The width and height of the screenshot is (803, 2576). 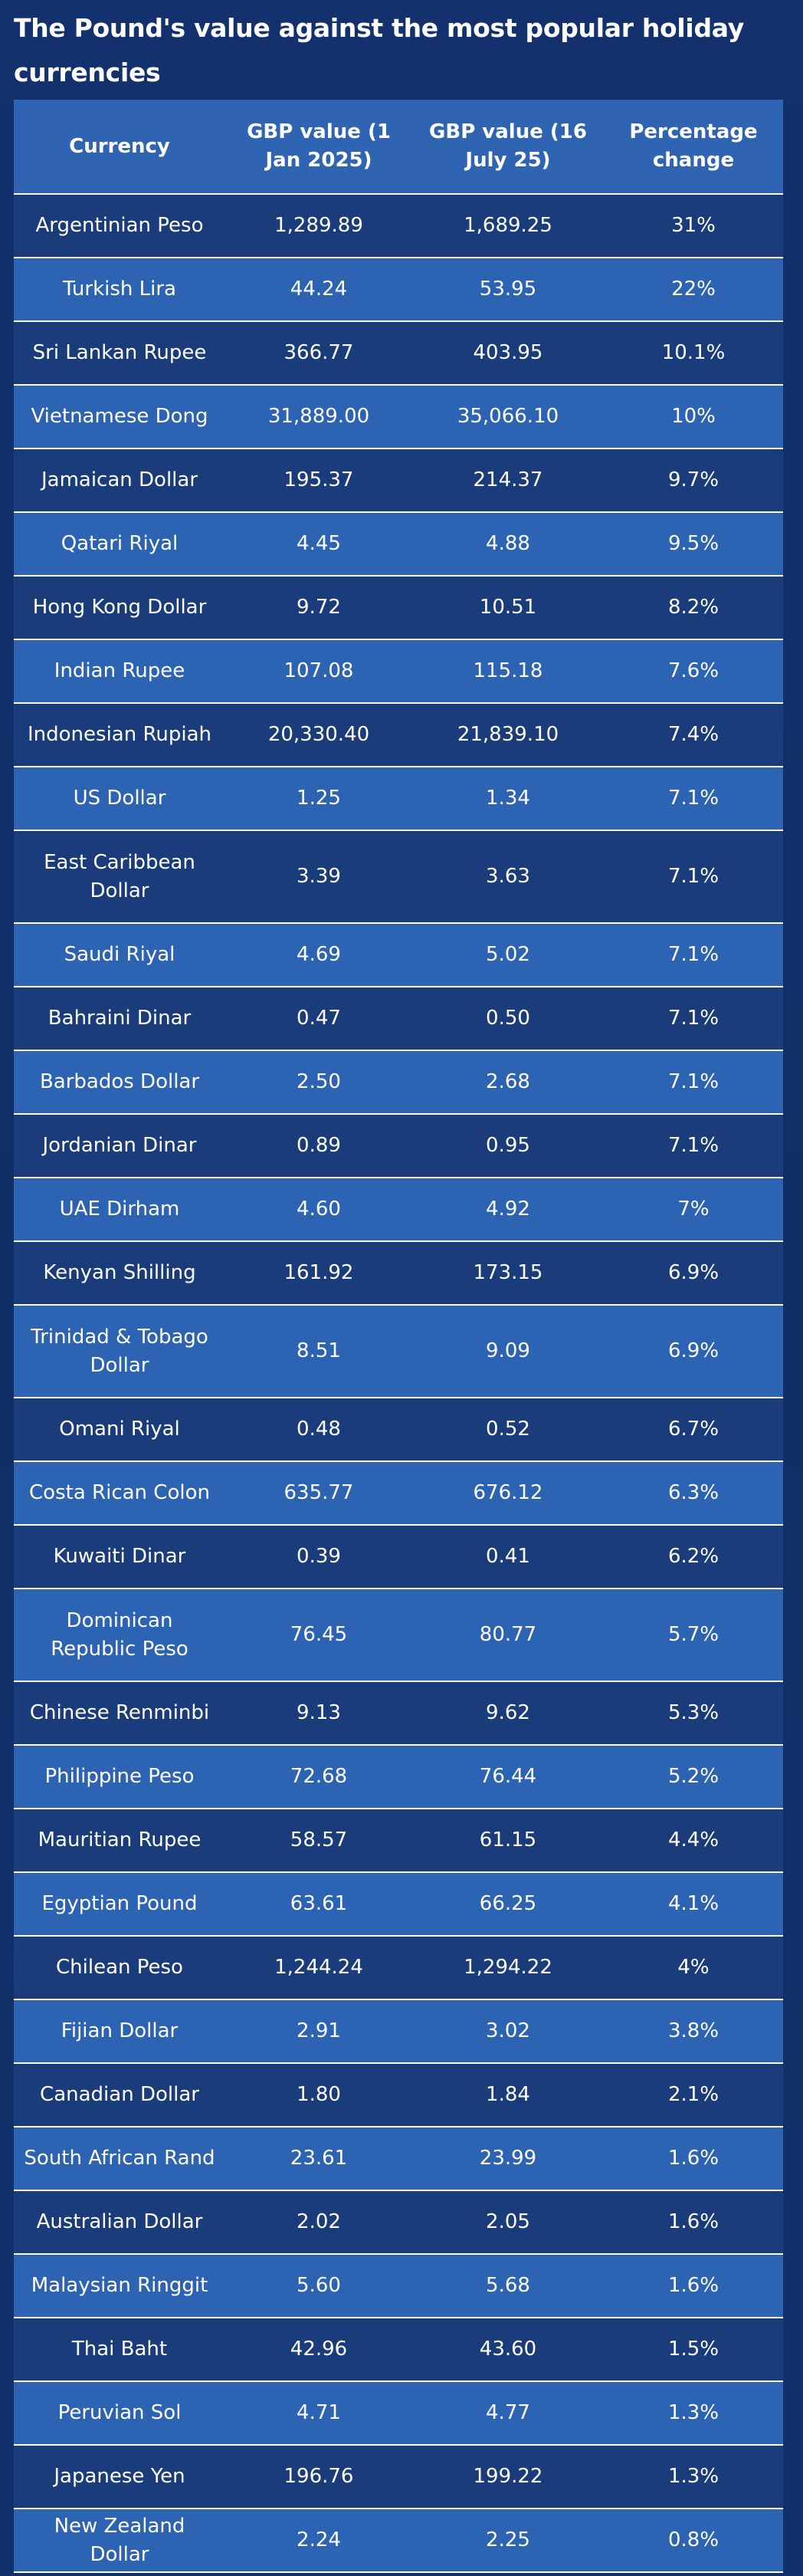 What do you see at coordinates (120, 1841) in the screenshot?
I see `cell-currency: Mauritian Rupee` at bounding box center [120, 1841].